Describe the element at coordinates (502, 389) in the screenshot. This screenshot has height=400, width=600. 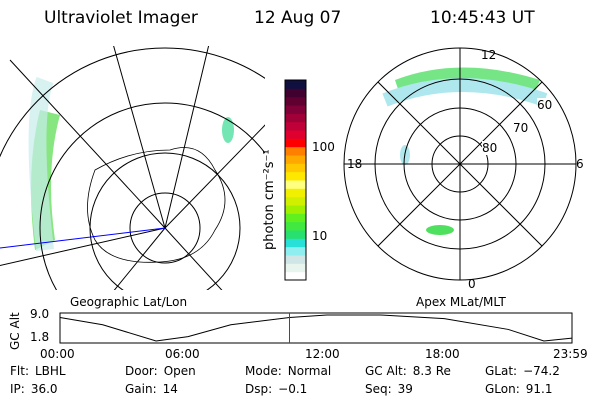
I see `status-key: GLon:` at that location.